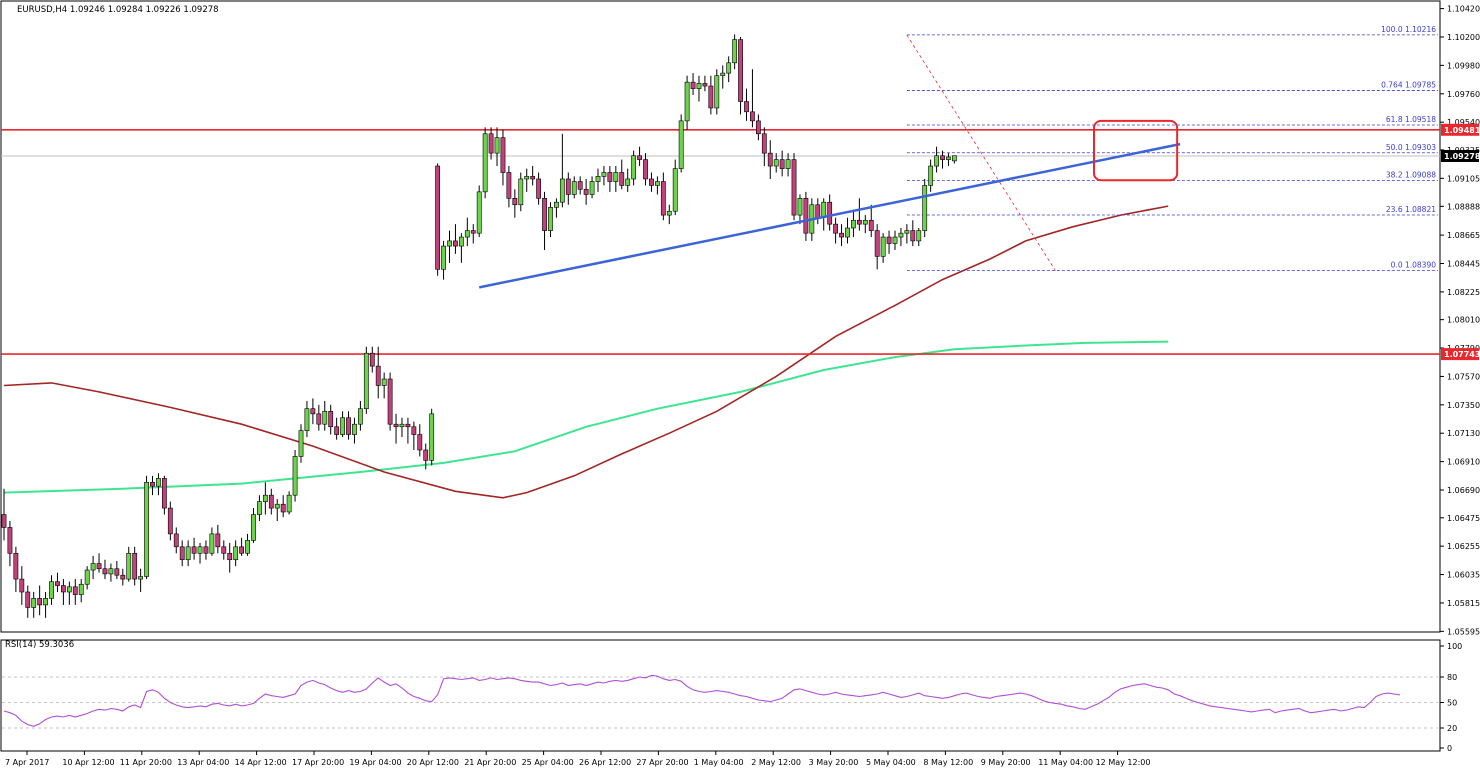 The height and width of the screenshot is (776, 1480). I want to click on time-axis-label: 1 May 04:00, so click(719, 762).